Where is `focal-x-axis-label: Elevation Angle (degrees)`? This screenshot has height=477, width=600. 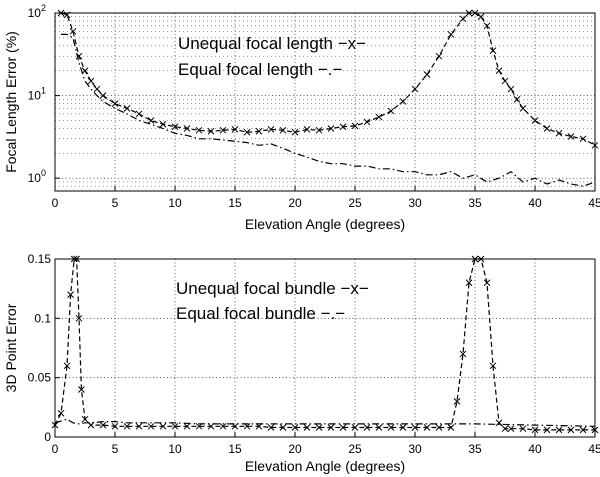 focal-x-axis-label: Elevation Angle (degrees) is located at coordinates (325, 224).